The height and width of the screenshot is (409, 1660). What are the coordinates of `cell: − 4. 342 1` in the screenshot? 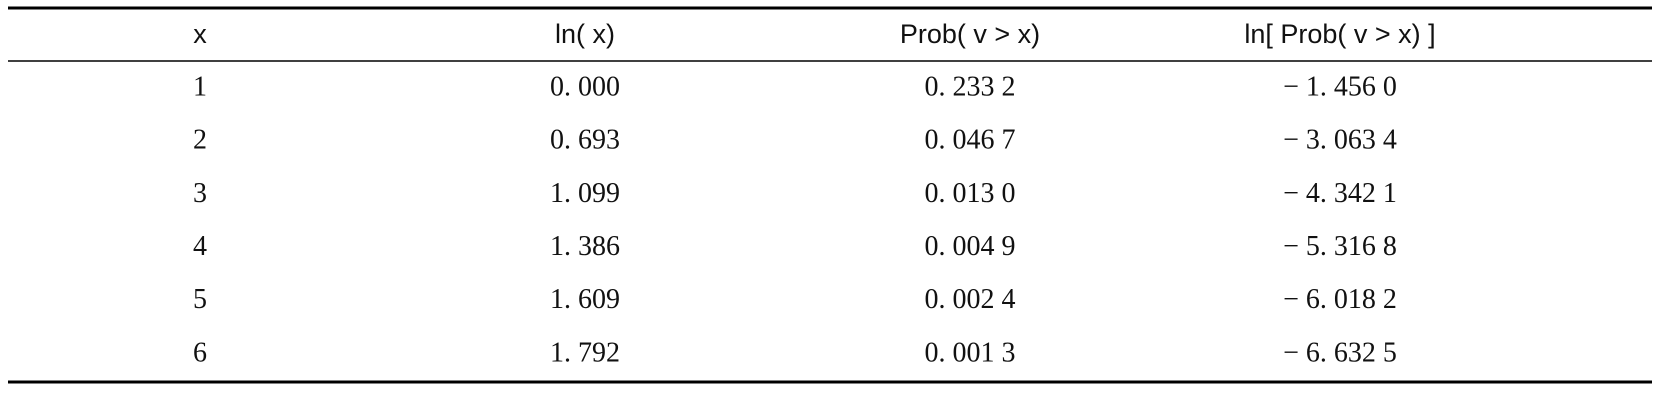 It's located at (1340, 193).